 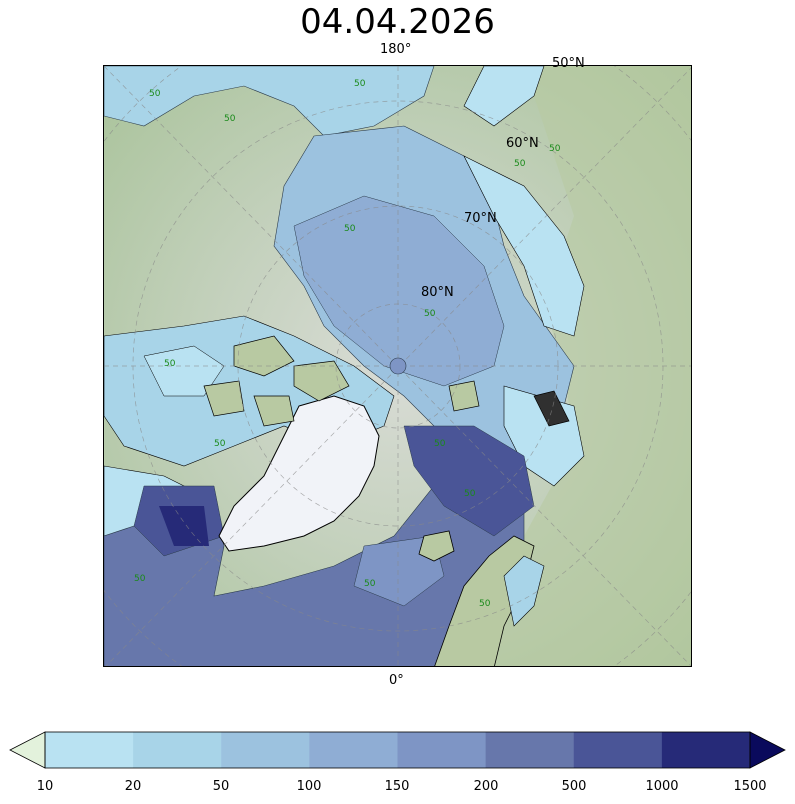 What do you see at coordinates (396, 49) in the screenshot?
I see `lon-label-180: 180°` at bounding box center [396, 49].